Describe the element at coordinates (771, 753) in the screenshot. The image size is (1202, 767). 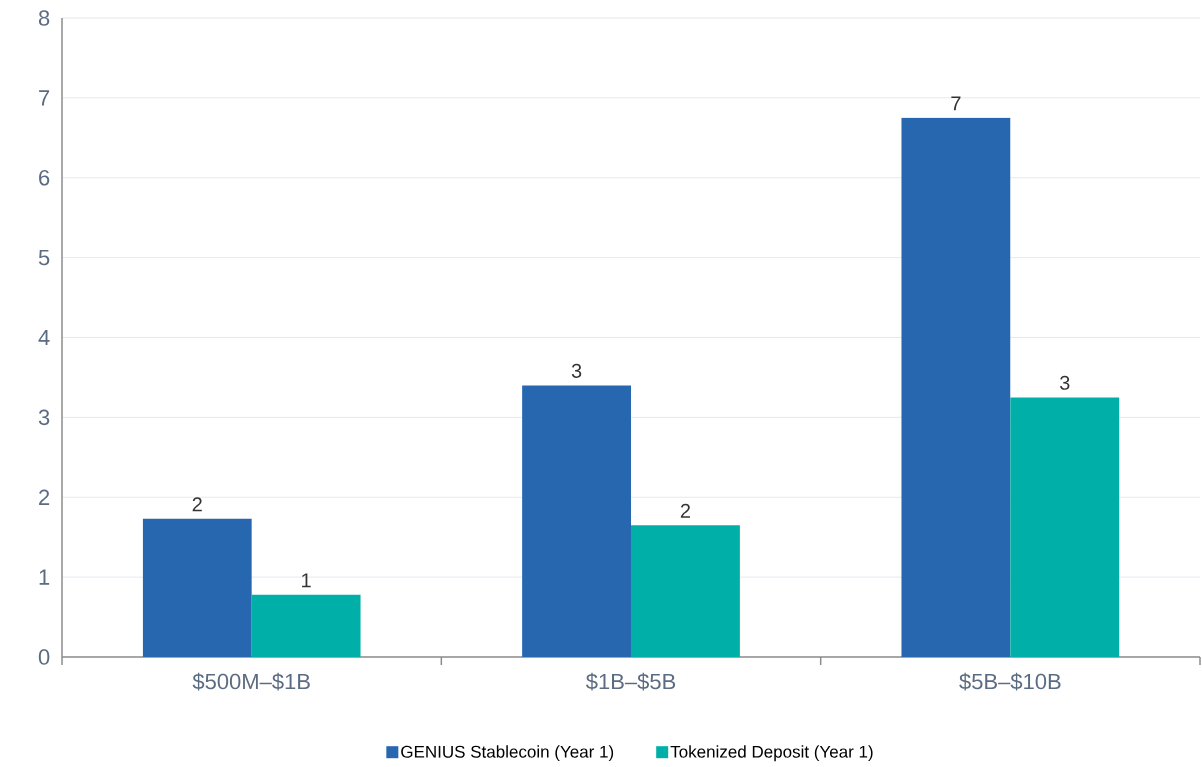
I see `legend-label: Tokenized Deposit (Year 1)` at that location.